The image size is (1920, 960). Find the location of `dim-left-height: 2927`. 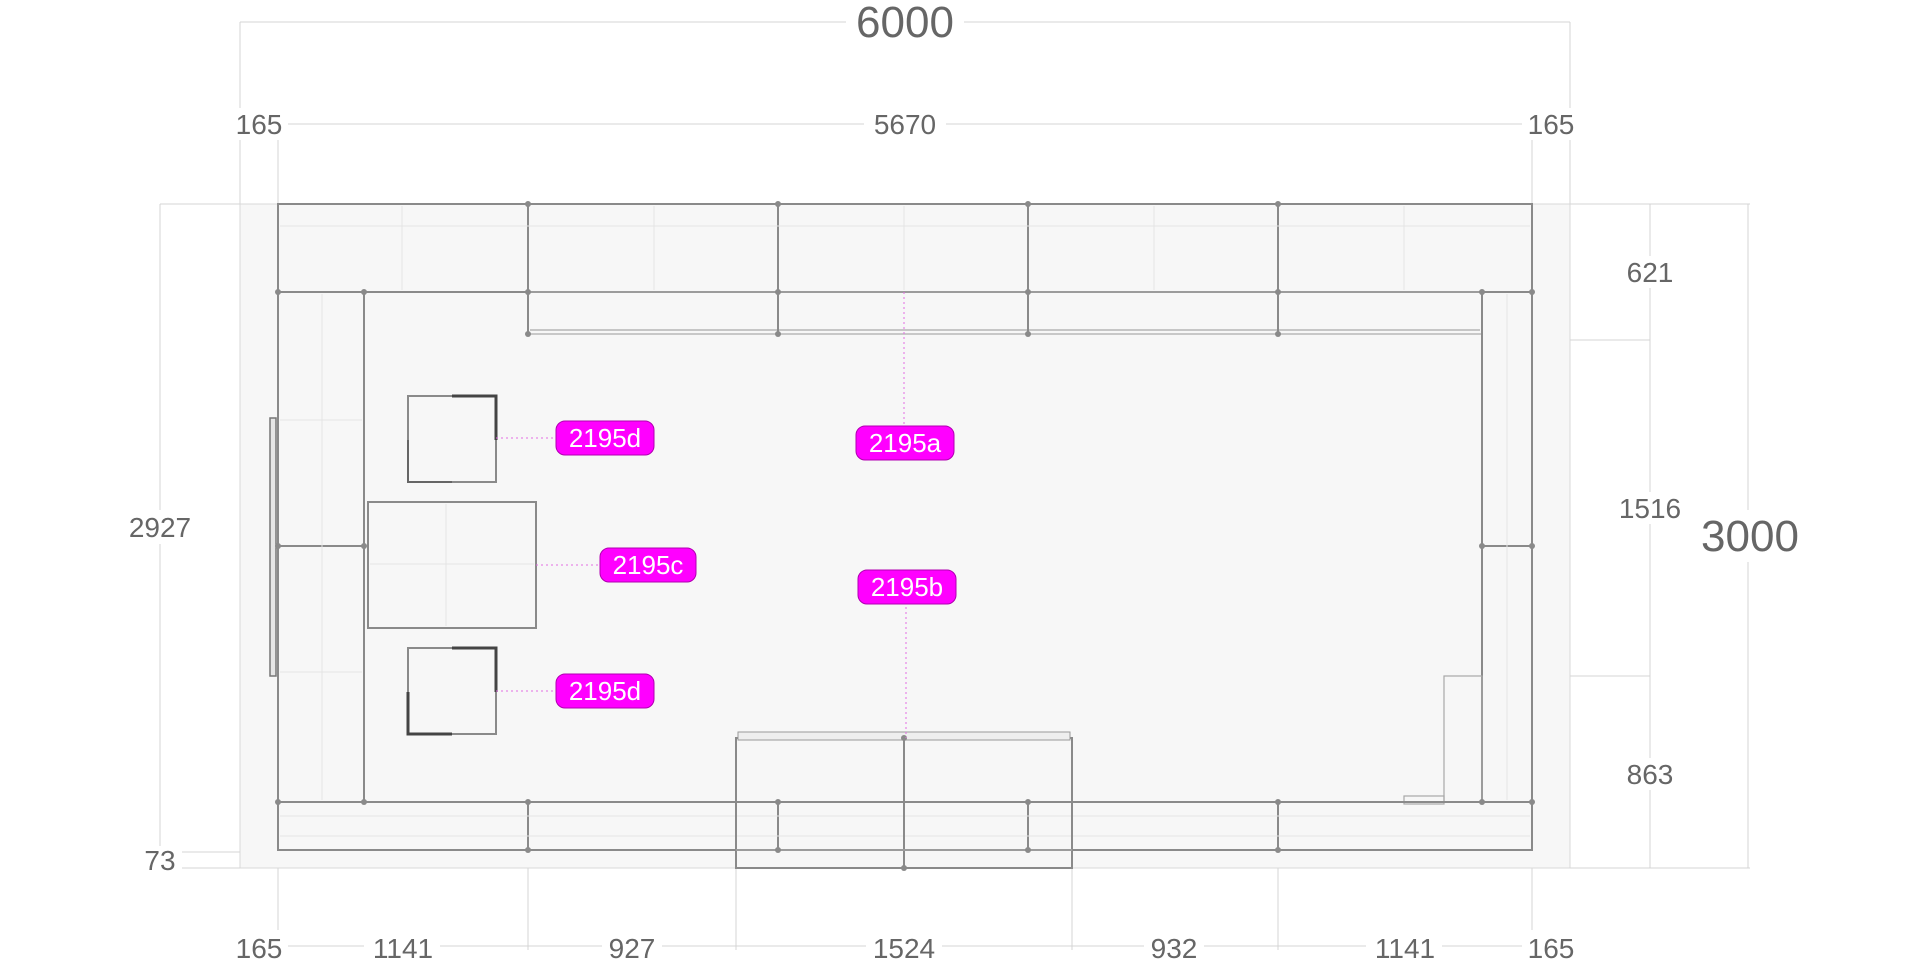

dim-left-height: 2927 is located at coordinates (160, 527).